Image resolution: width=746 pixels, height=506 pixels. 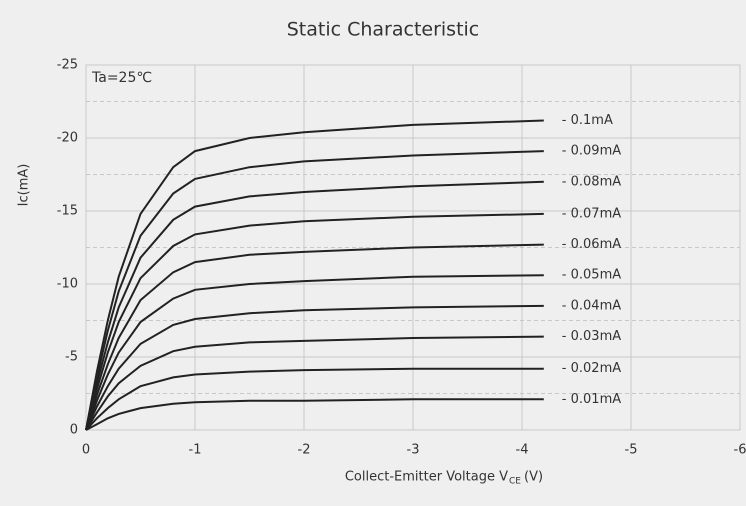 What do you see at coordinates (67, 211) in the screenshot?
I see `y-tick-label: -15` at bounding box center [67, 211].